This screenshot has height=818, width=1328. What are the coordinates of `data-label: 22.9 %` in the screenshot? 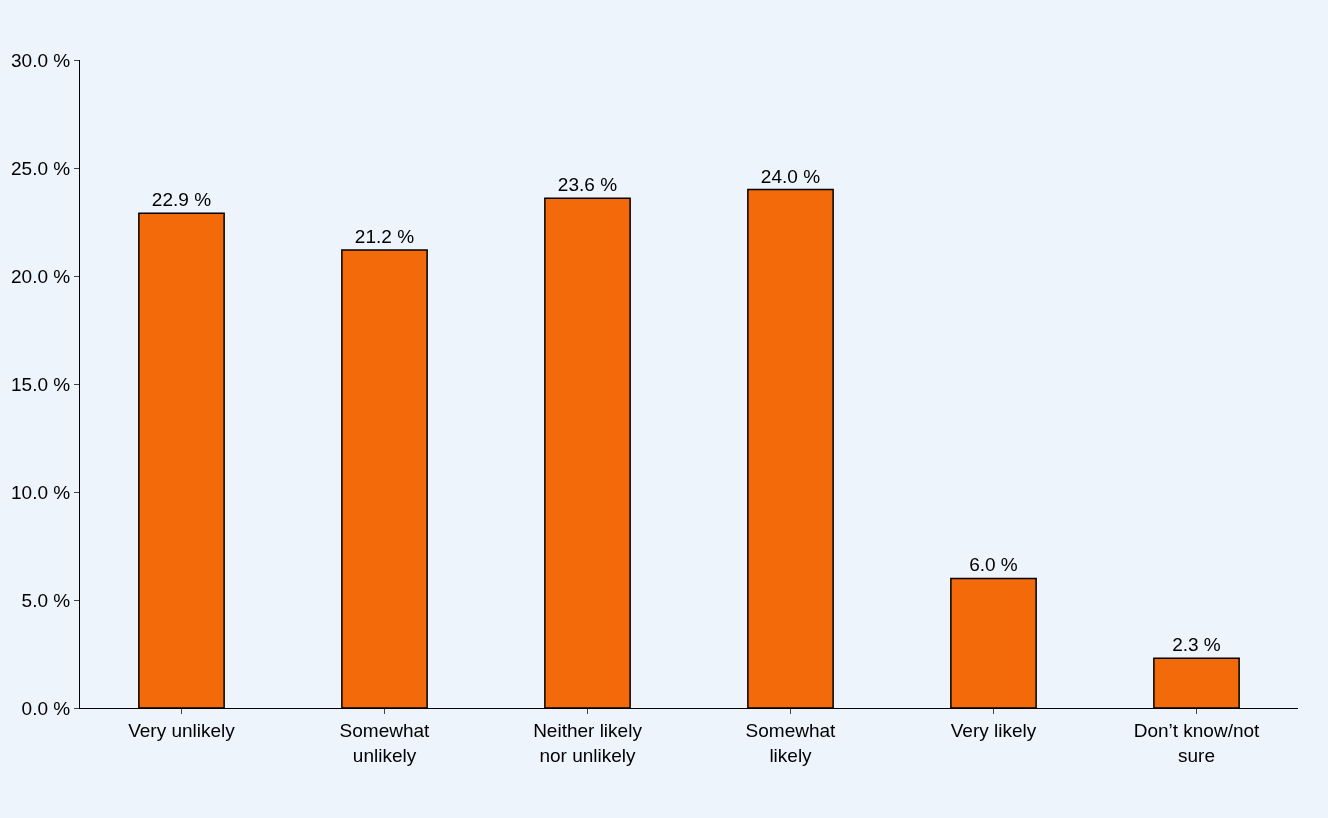 It's located at (181, 200).